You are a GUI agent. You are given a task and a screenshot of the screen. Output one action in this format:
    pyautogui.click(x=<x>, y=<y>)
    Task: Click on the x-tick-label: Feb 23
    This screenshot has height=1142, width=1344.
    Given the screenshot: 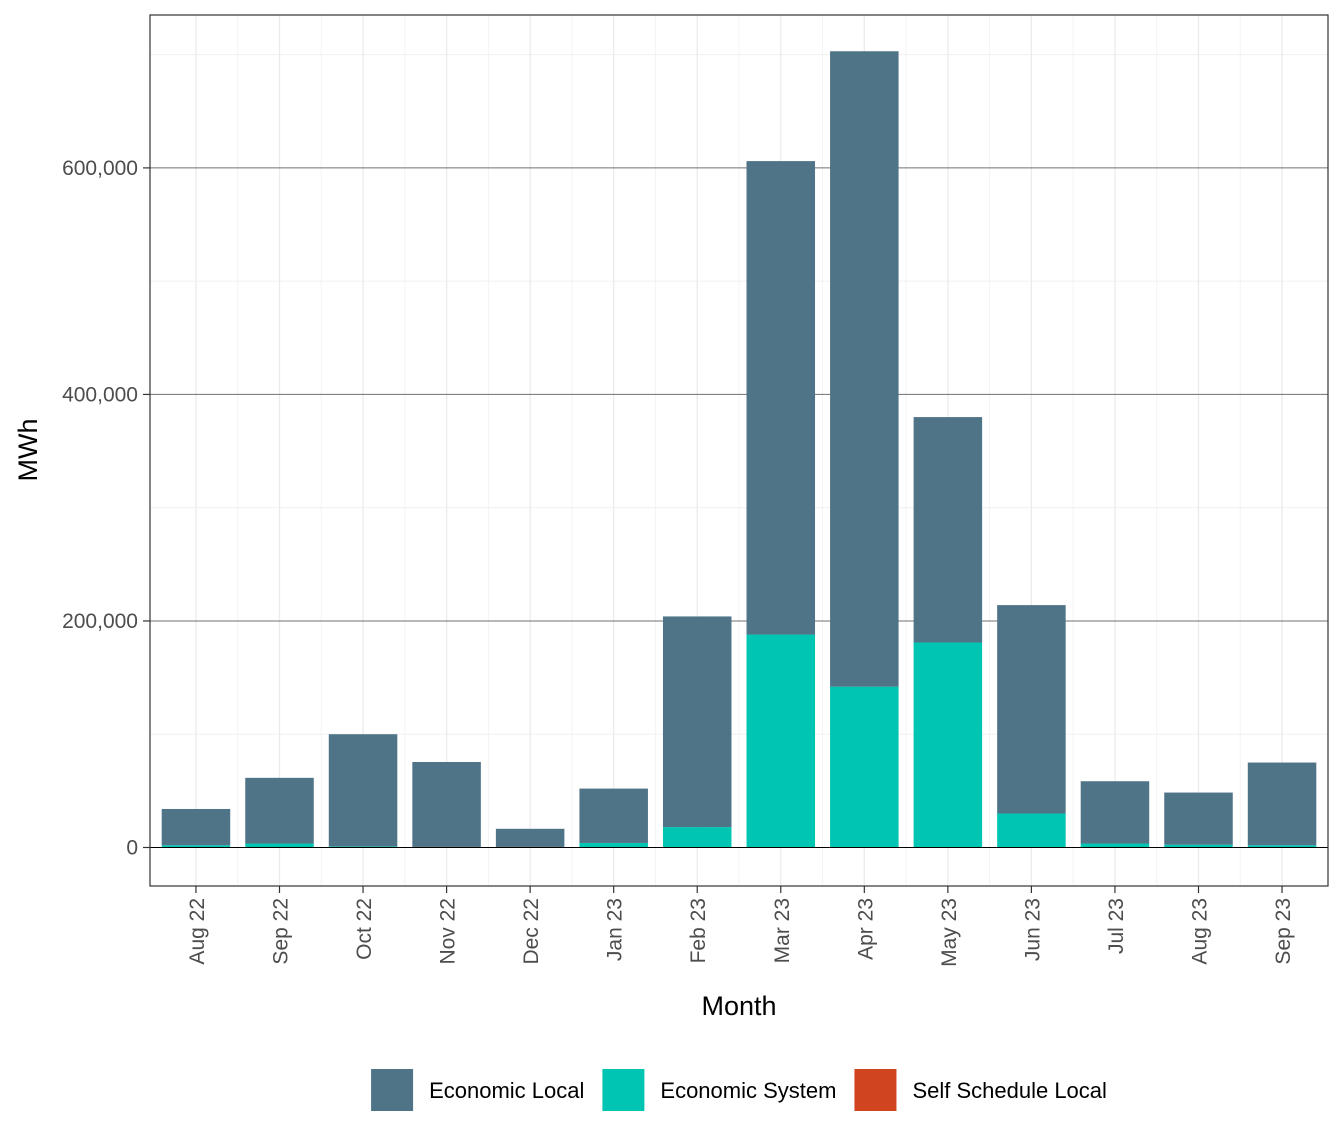 What is the action you would take?
    pyautogui.click(x=698, y=930)
    